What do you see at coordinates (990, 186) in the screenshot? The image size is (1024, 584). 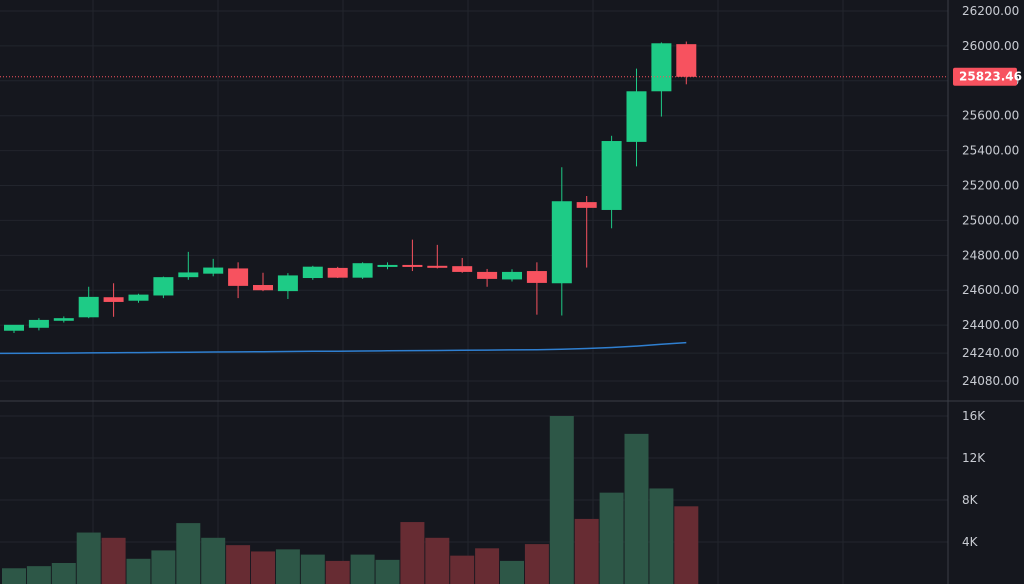 I see `price-tick-label: 25200.00` at bounding box center [990, 186].